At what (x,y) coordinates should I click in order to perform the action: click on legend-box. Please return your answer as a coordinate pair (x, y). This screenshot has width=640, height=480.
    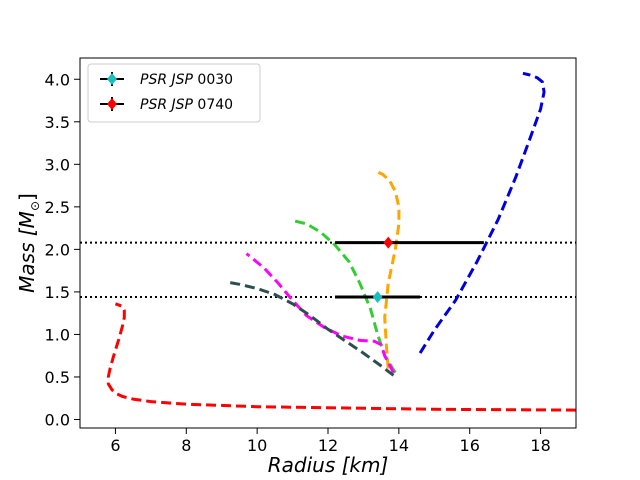
    Looking at the image, I should click on (174, 93).